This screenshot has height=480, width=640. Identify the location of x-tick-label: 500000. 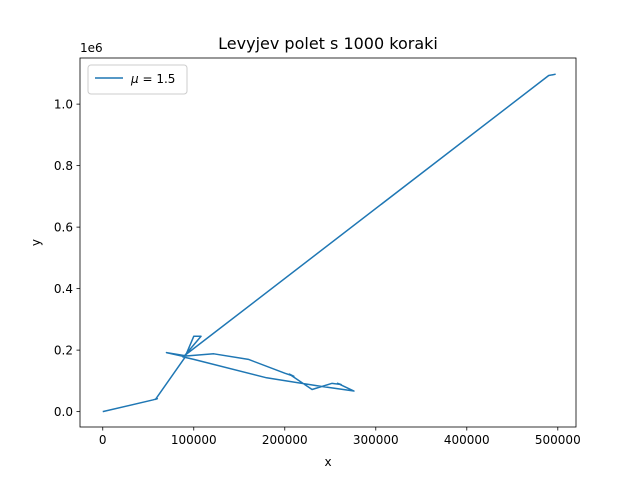
(558, 440).